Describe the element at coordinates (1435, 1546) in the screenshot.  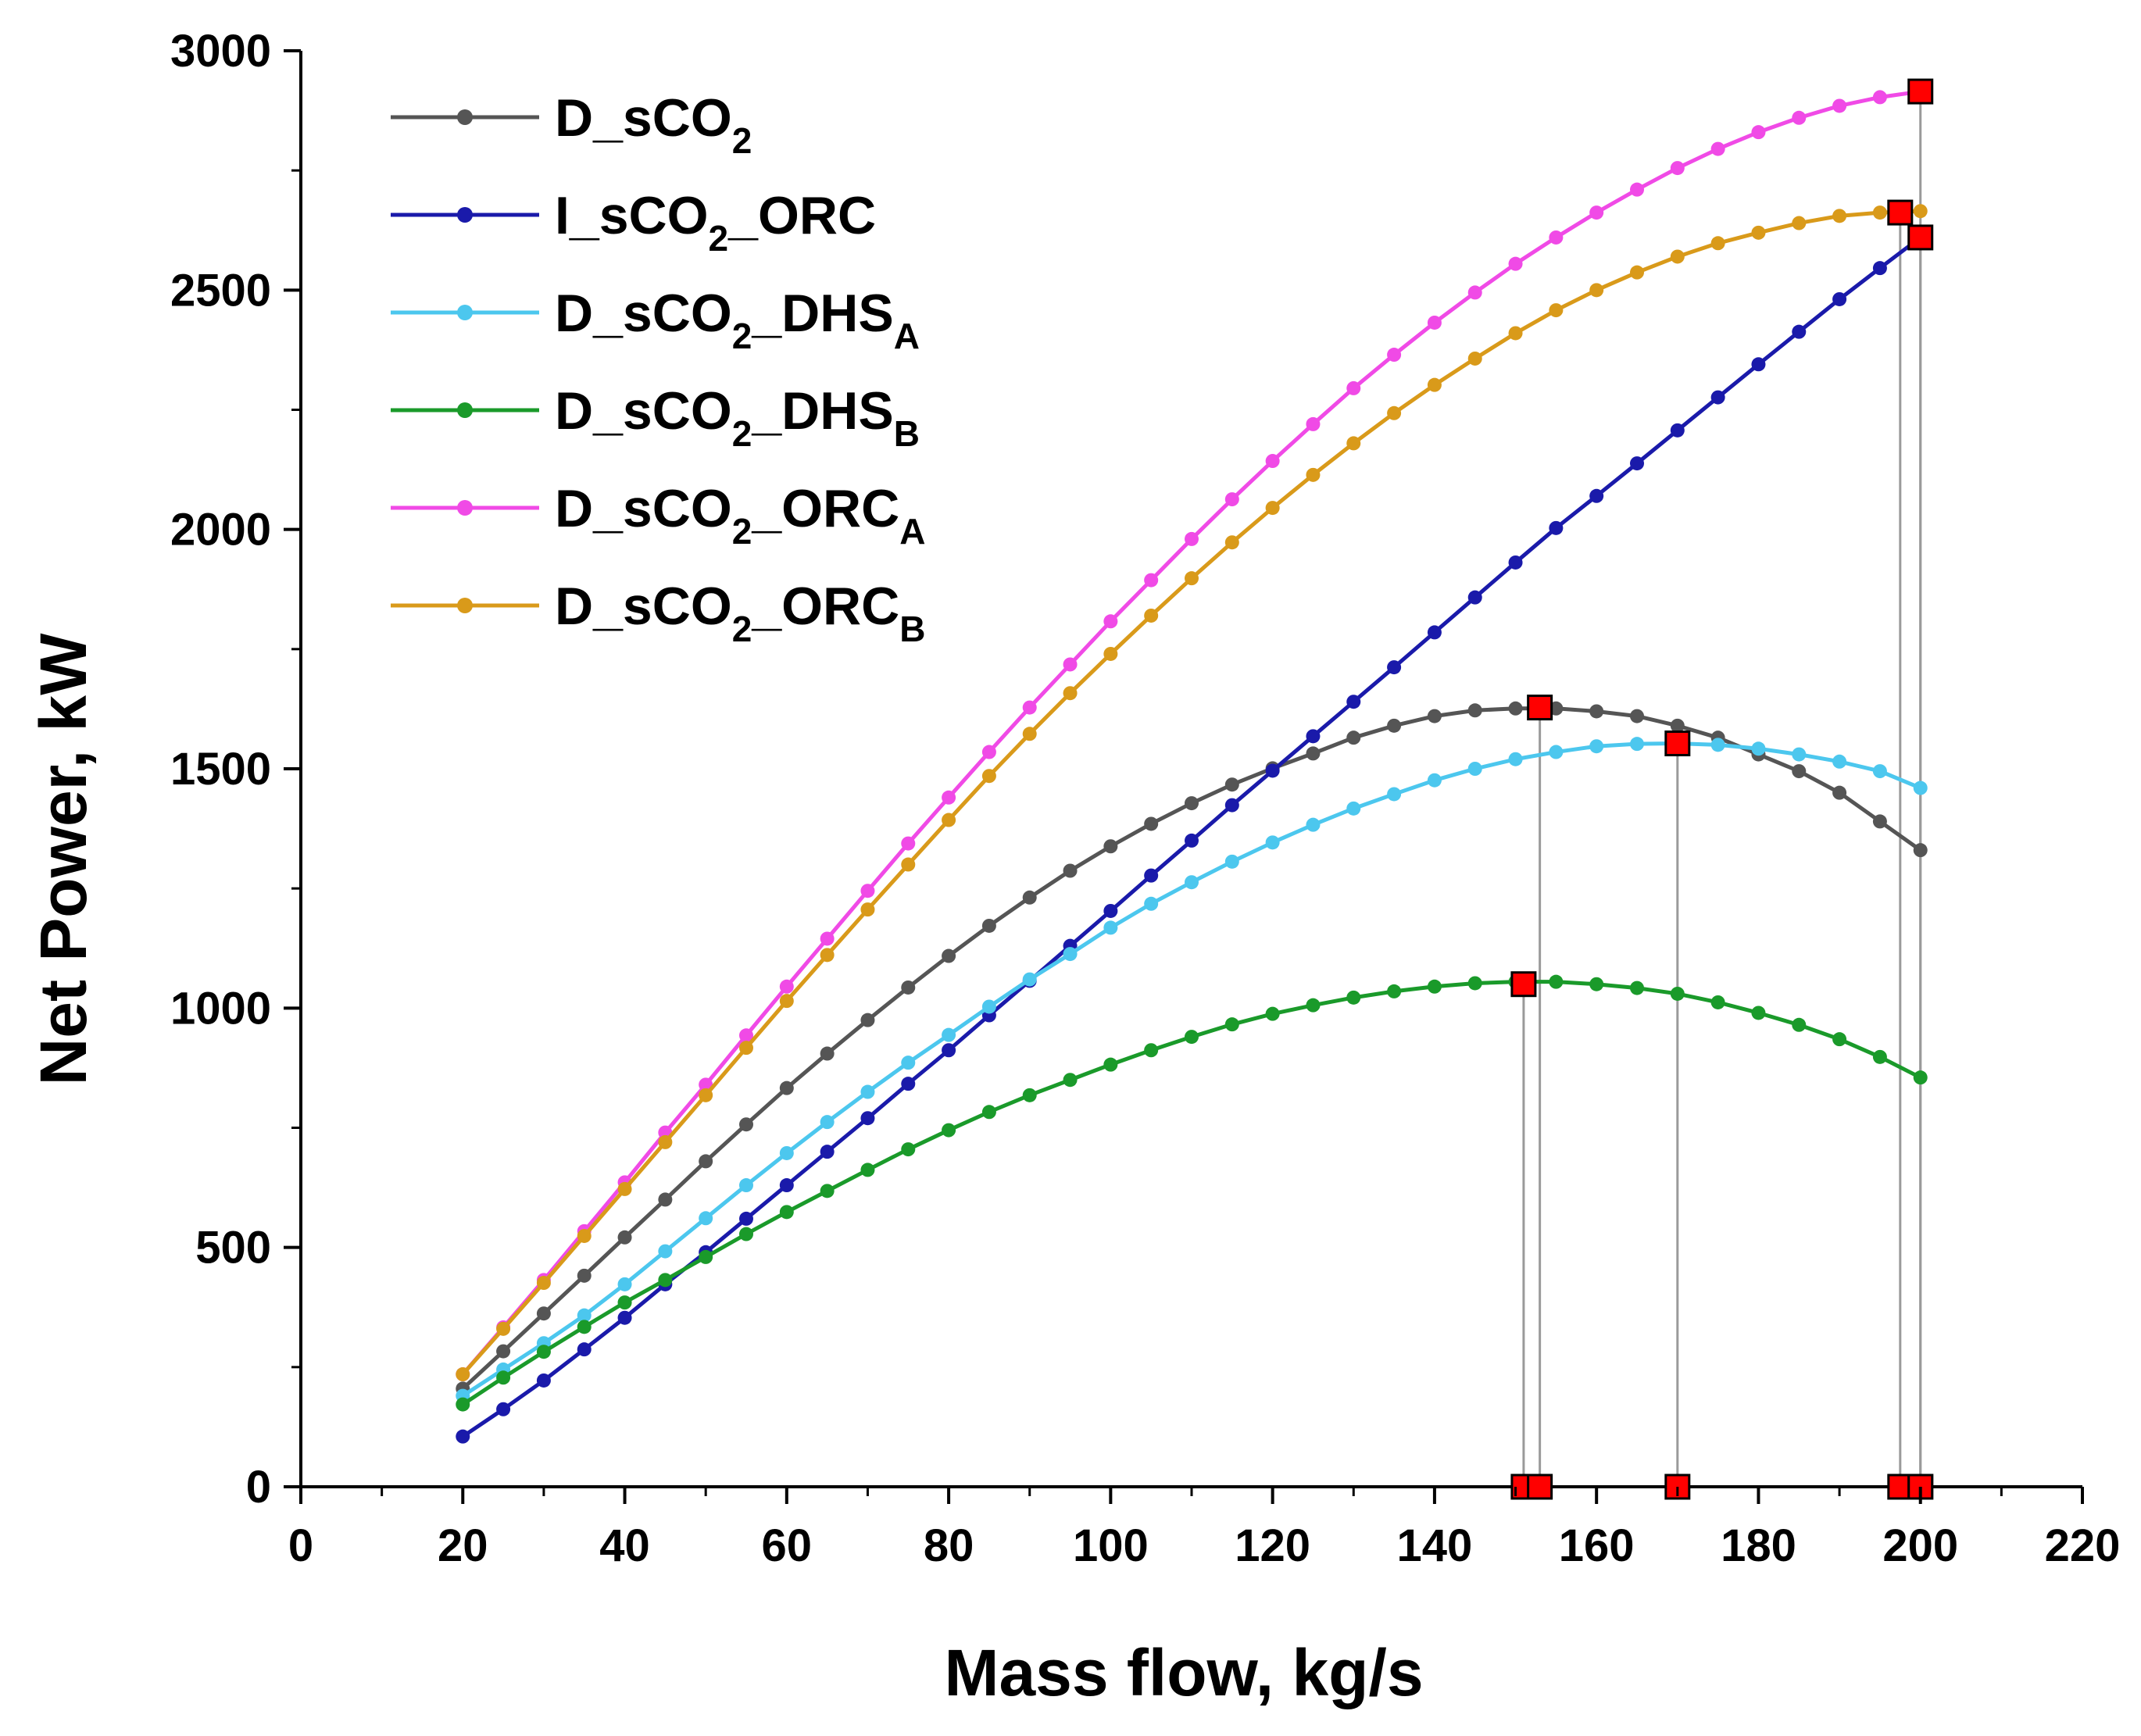
I see `x-tick-label: 140` at that location.